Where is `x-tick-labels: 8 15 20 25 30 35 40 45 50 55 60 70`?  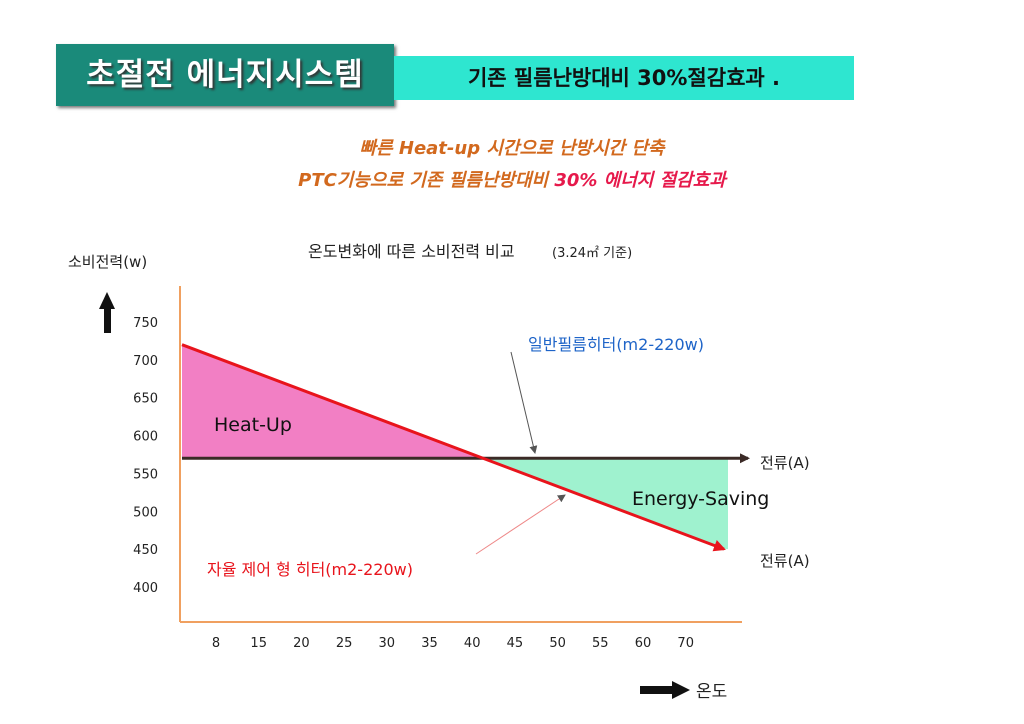 x-tick-labels: 8 15 20 25 30 35 40 45 50 55 60 70 is located at coordinates (453, 643).